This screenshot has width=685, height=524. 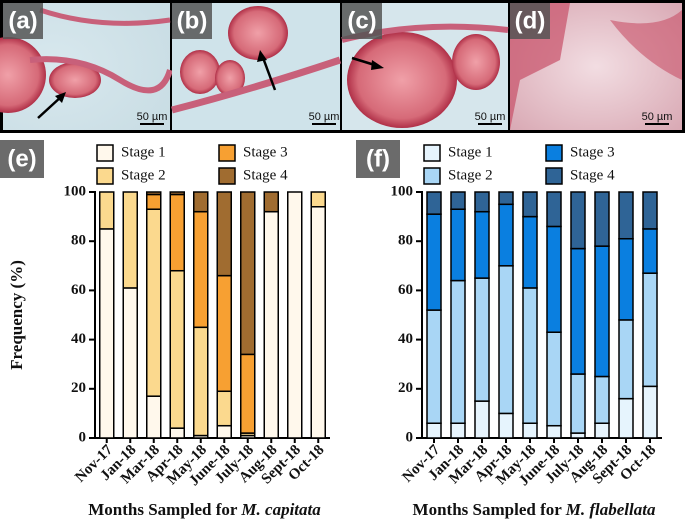 I want to click on x-axis-title: Months Sampled for M. flabellata, so click(x=534, y=509).